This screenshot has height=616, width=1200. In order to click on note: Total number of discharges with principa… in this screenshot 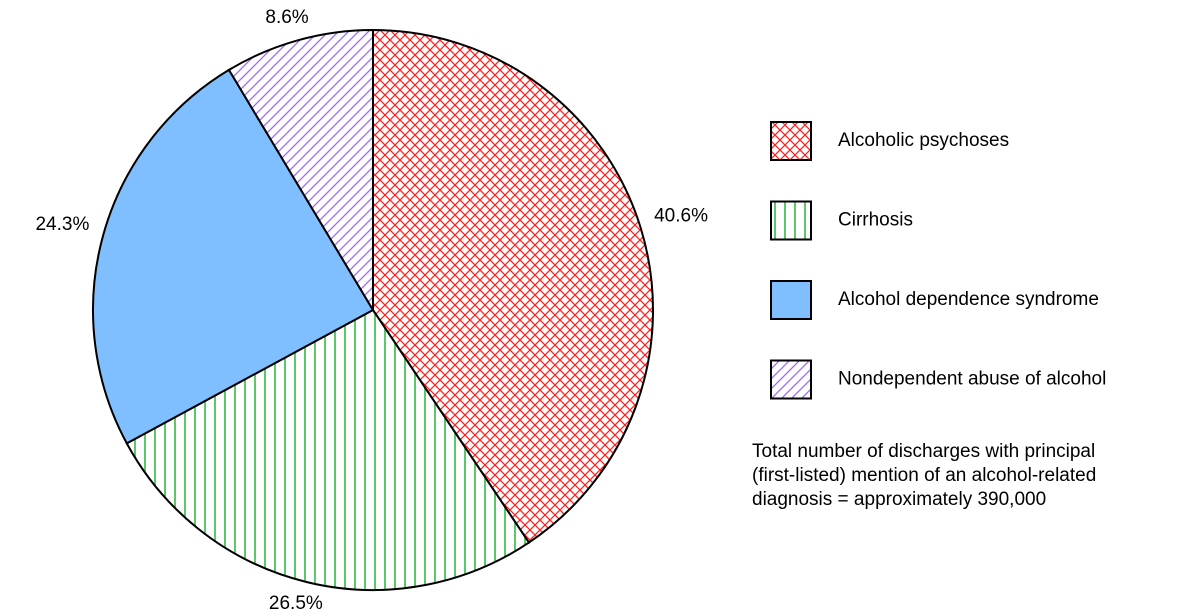, I will do `click(923, 451)`.